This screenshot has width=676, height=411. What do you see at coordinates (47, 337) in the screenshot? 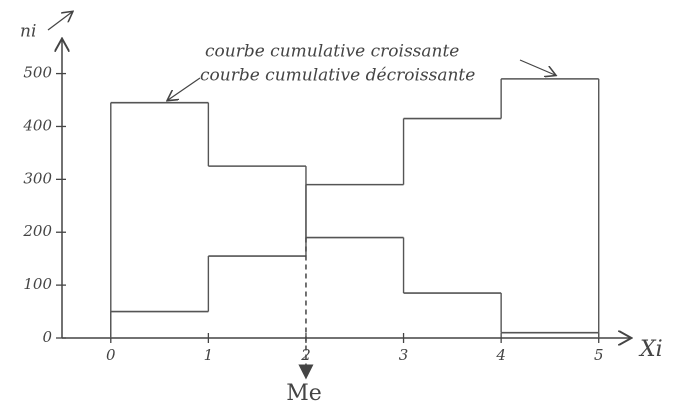
I see `y-tick-label: 0` at bounding box center [47, 337].